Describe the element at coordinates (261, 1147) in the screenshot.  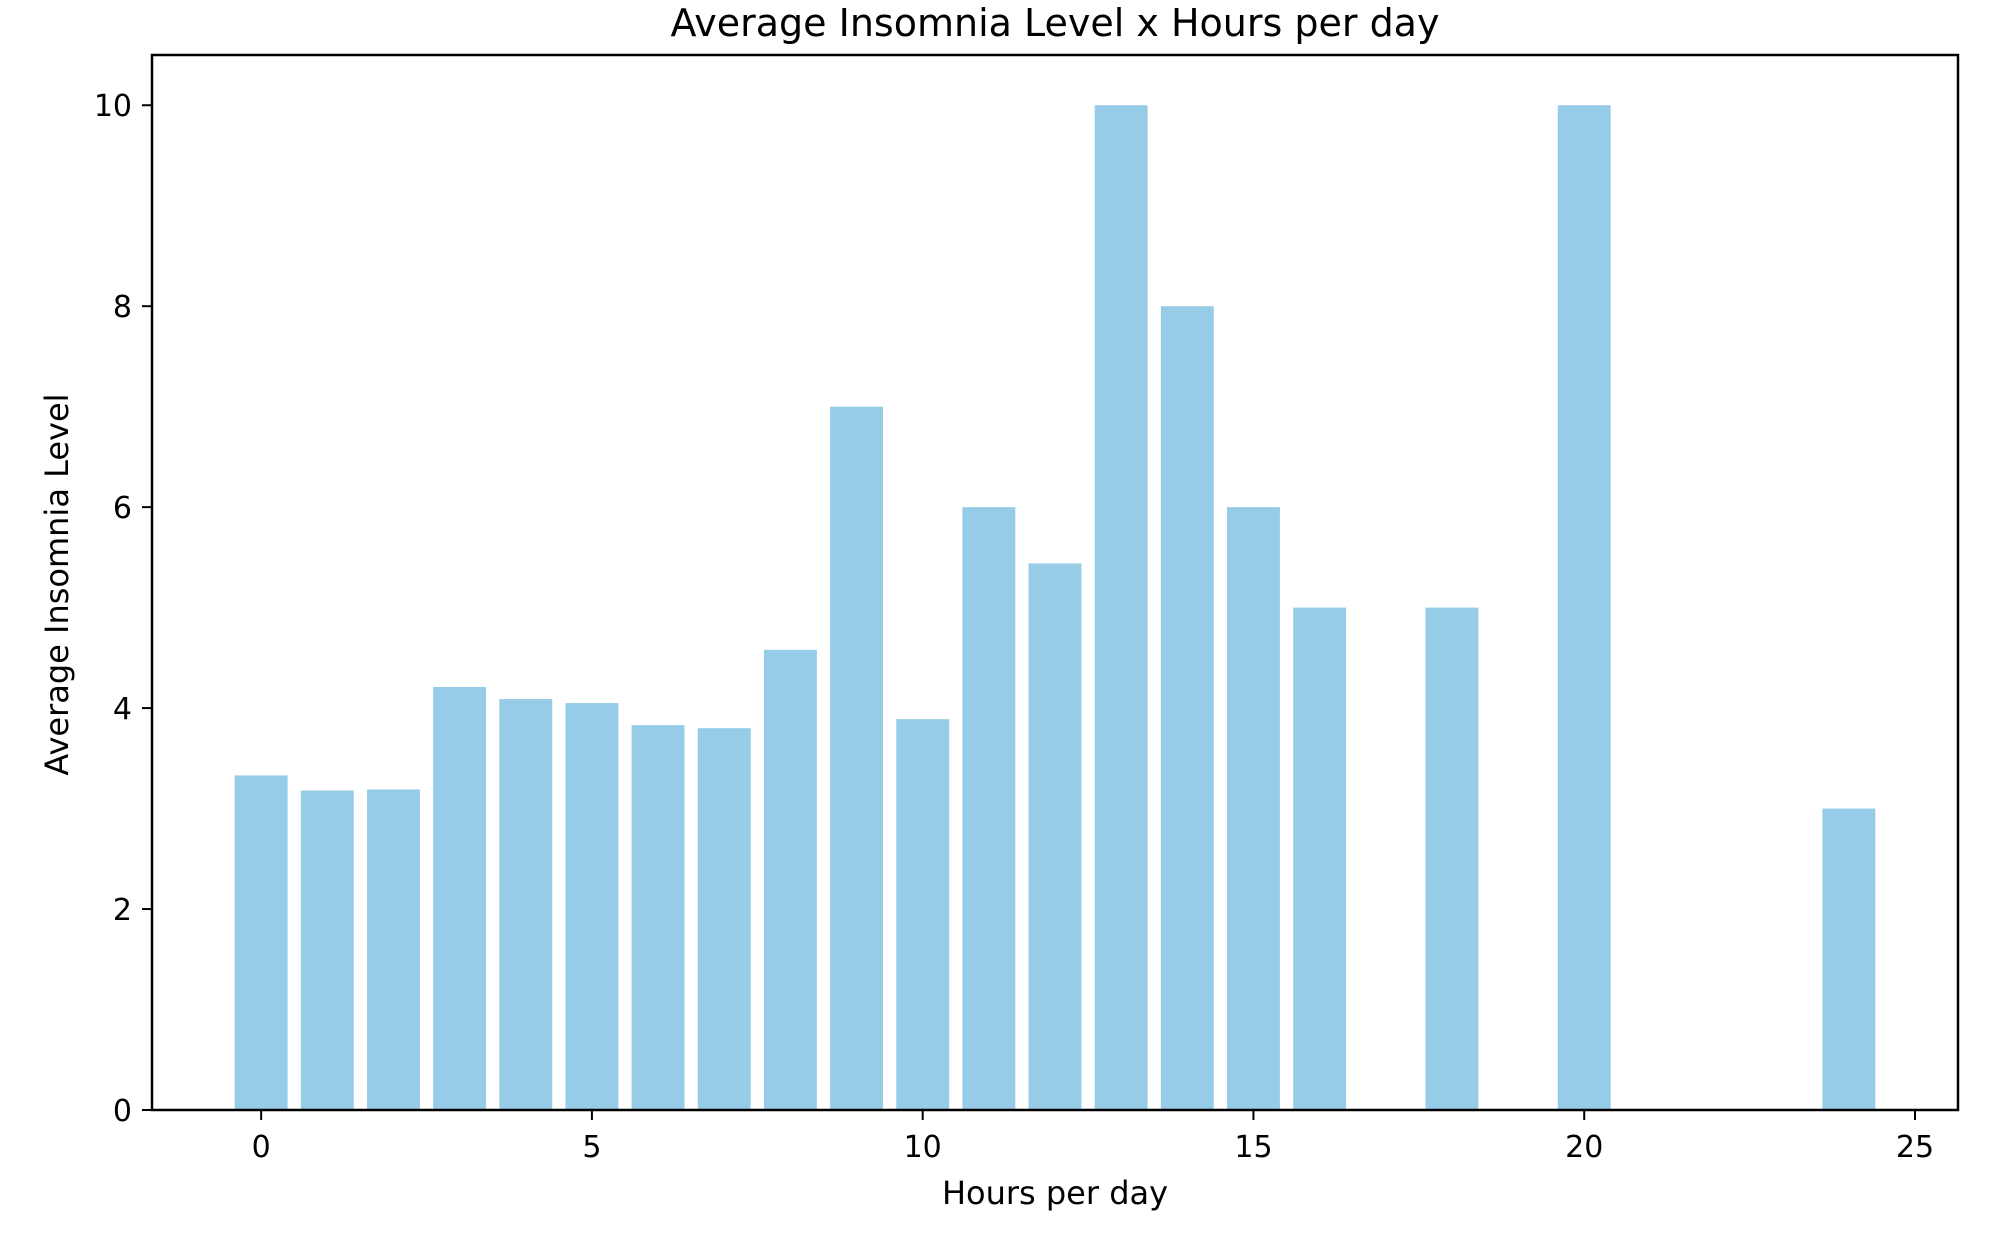
I see `x-tick-label: 0` at that location.